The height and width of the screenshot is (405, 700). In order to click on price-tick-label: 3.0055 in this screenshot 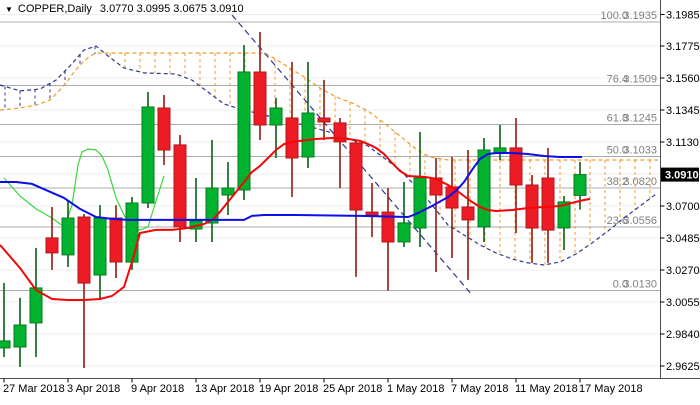, I will do `click(683, 303)`.